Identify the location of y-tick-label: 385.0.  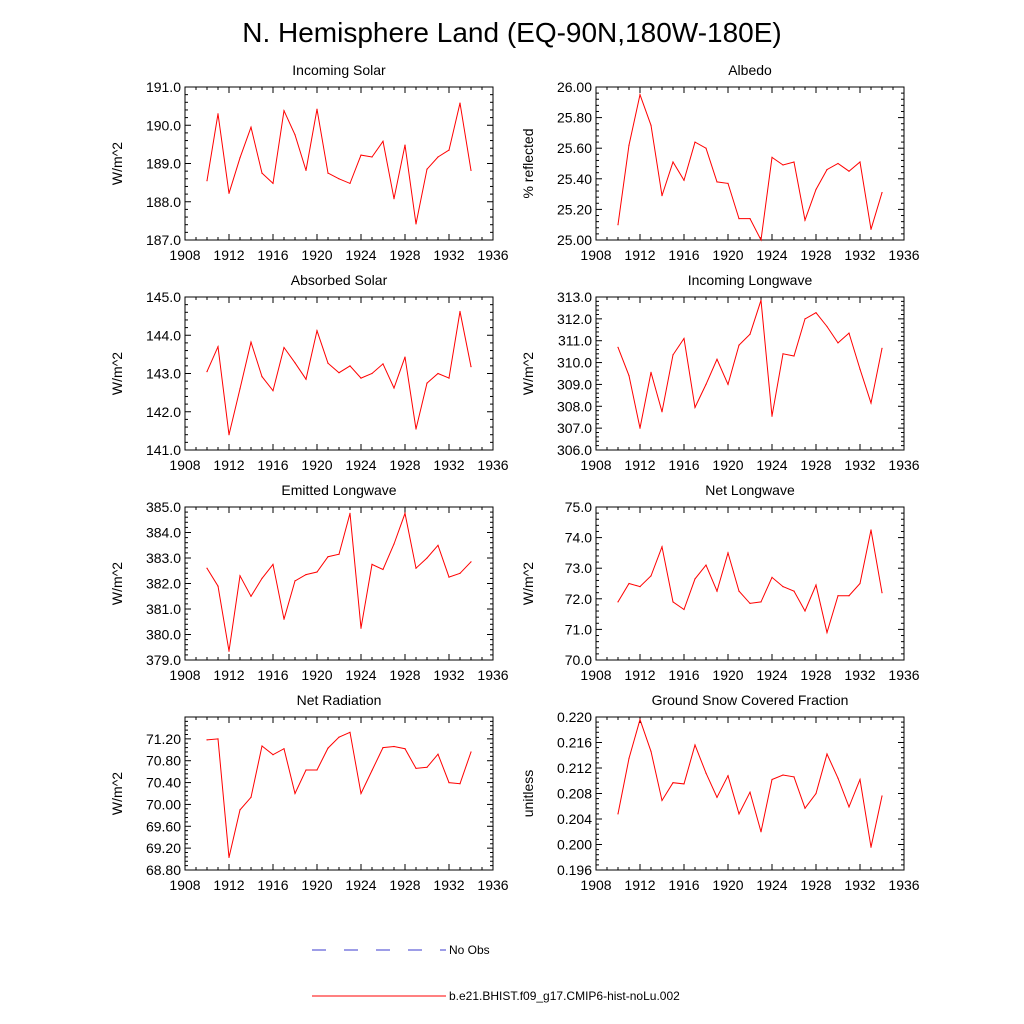
(163, 507).